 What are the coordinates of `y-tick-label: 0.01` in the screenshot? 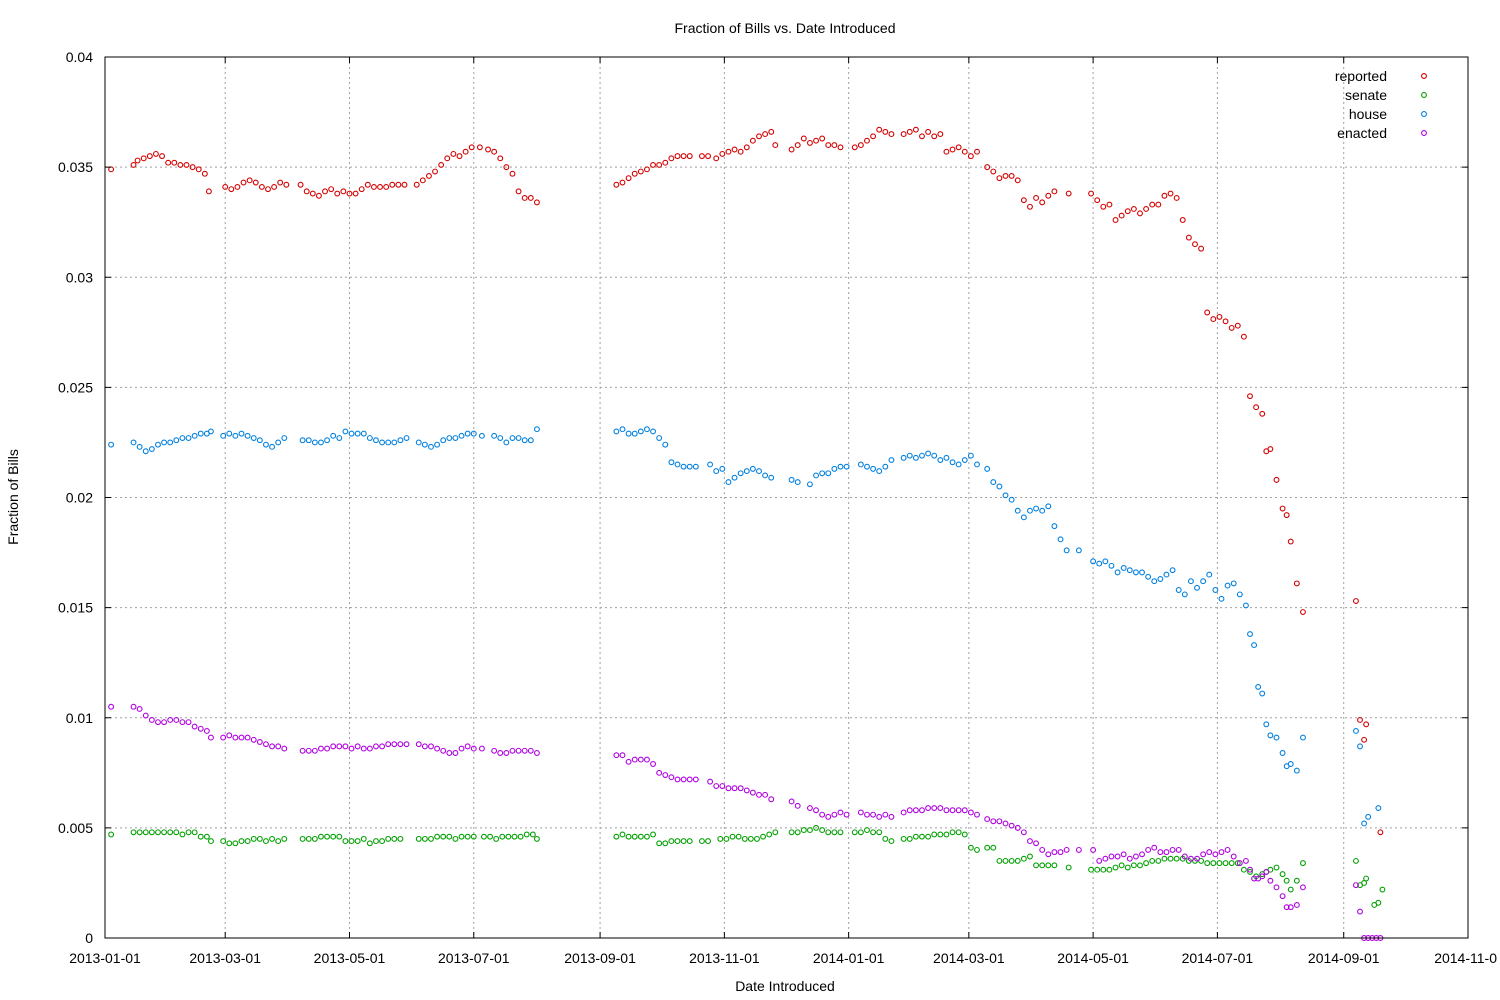 It's located at (79, 718).